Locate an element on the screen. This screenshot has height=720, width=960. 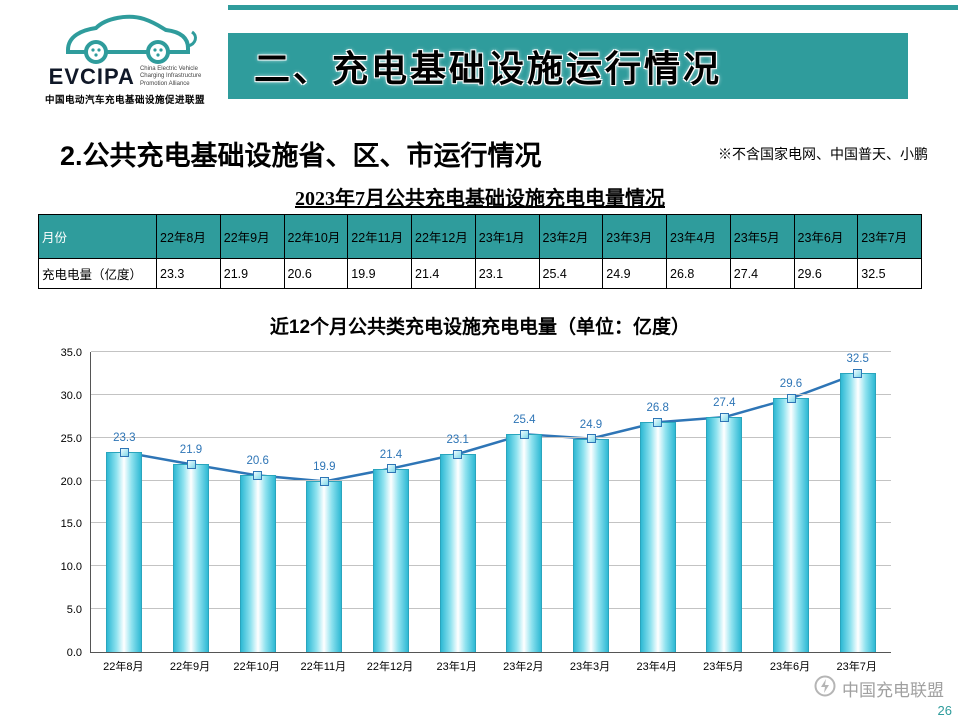
y-tick-label: 10.0 is located at coordinates (71, 567).